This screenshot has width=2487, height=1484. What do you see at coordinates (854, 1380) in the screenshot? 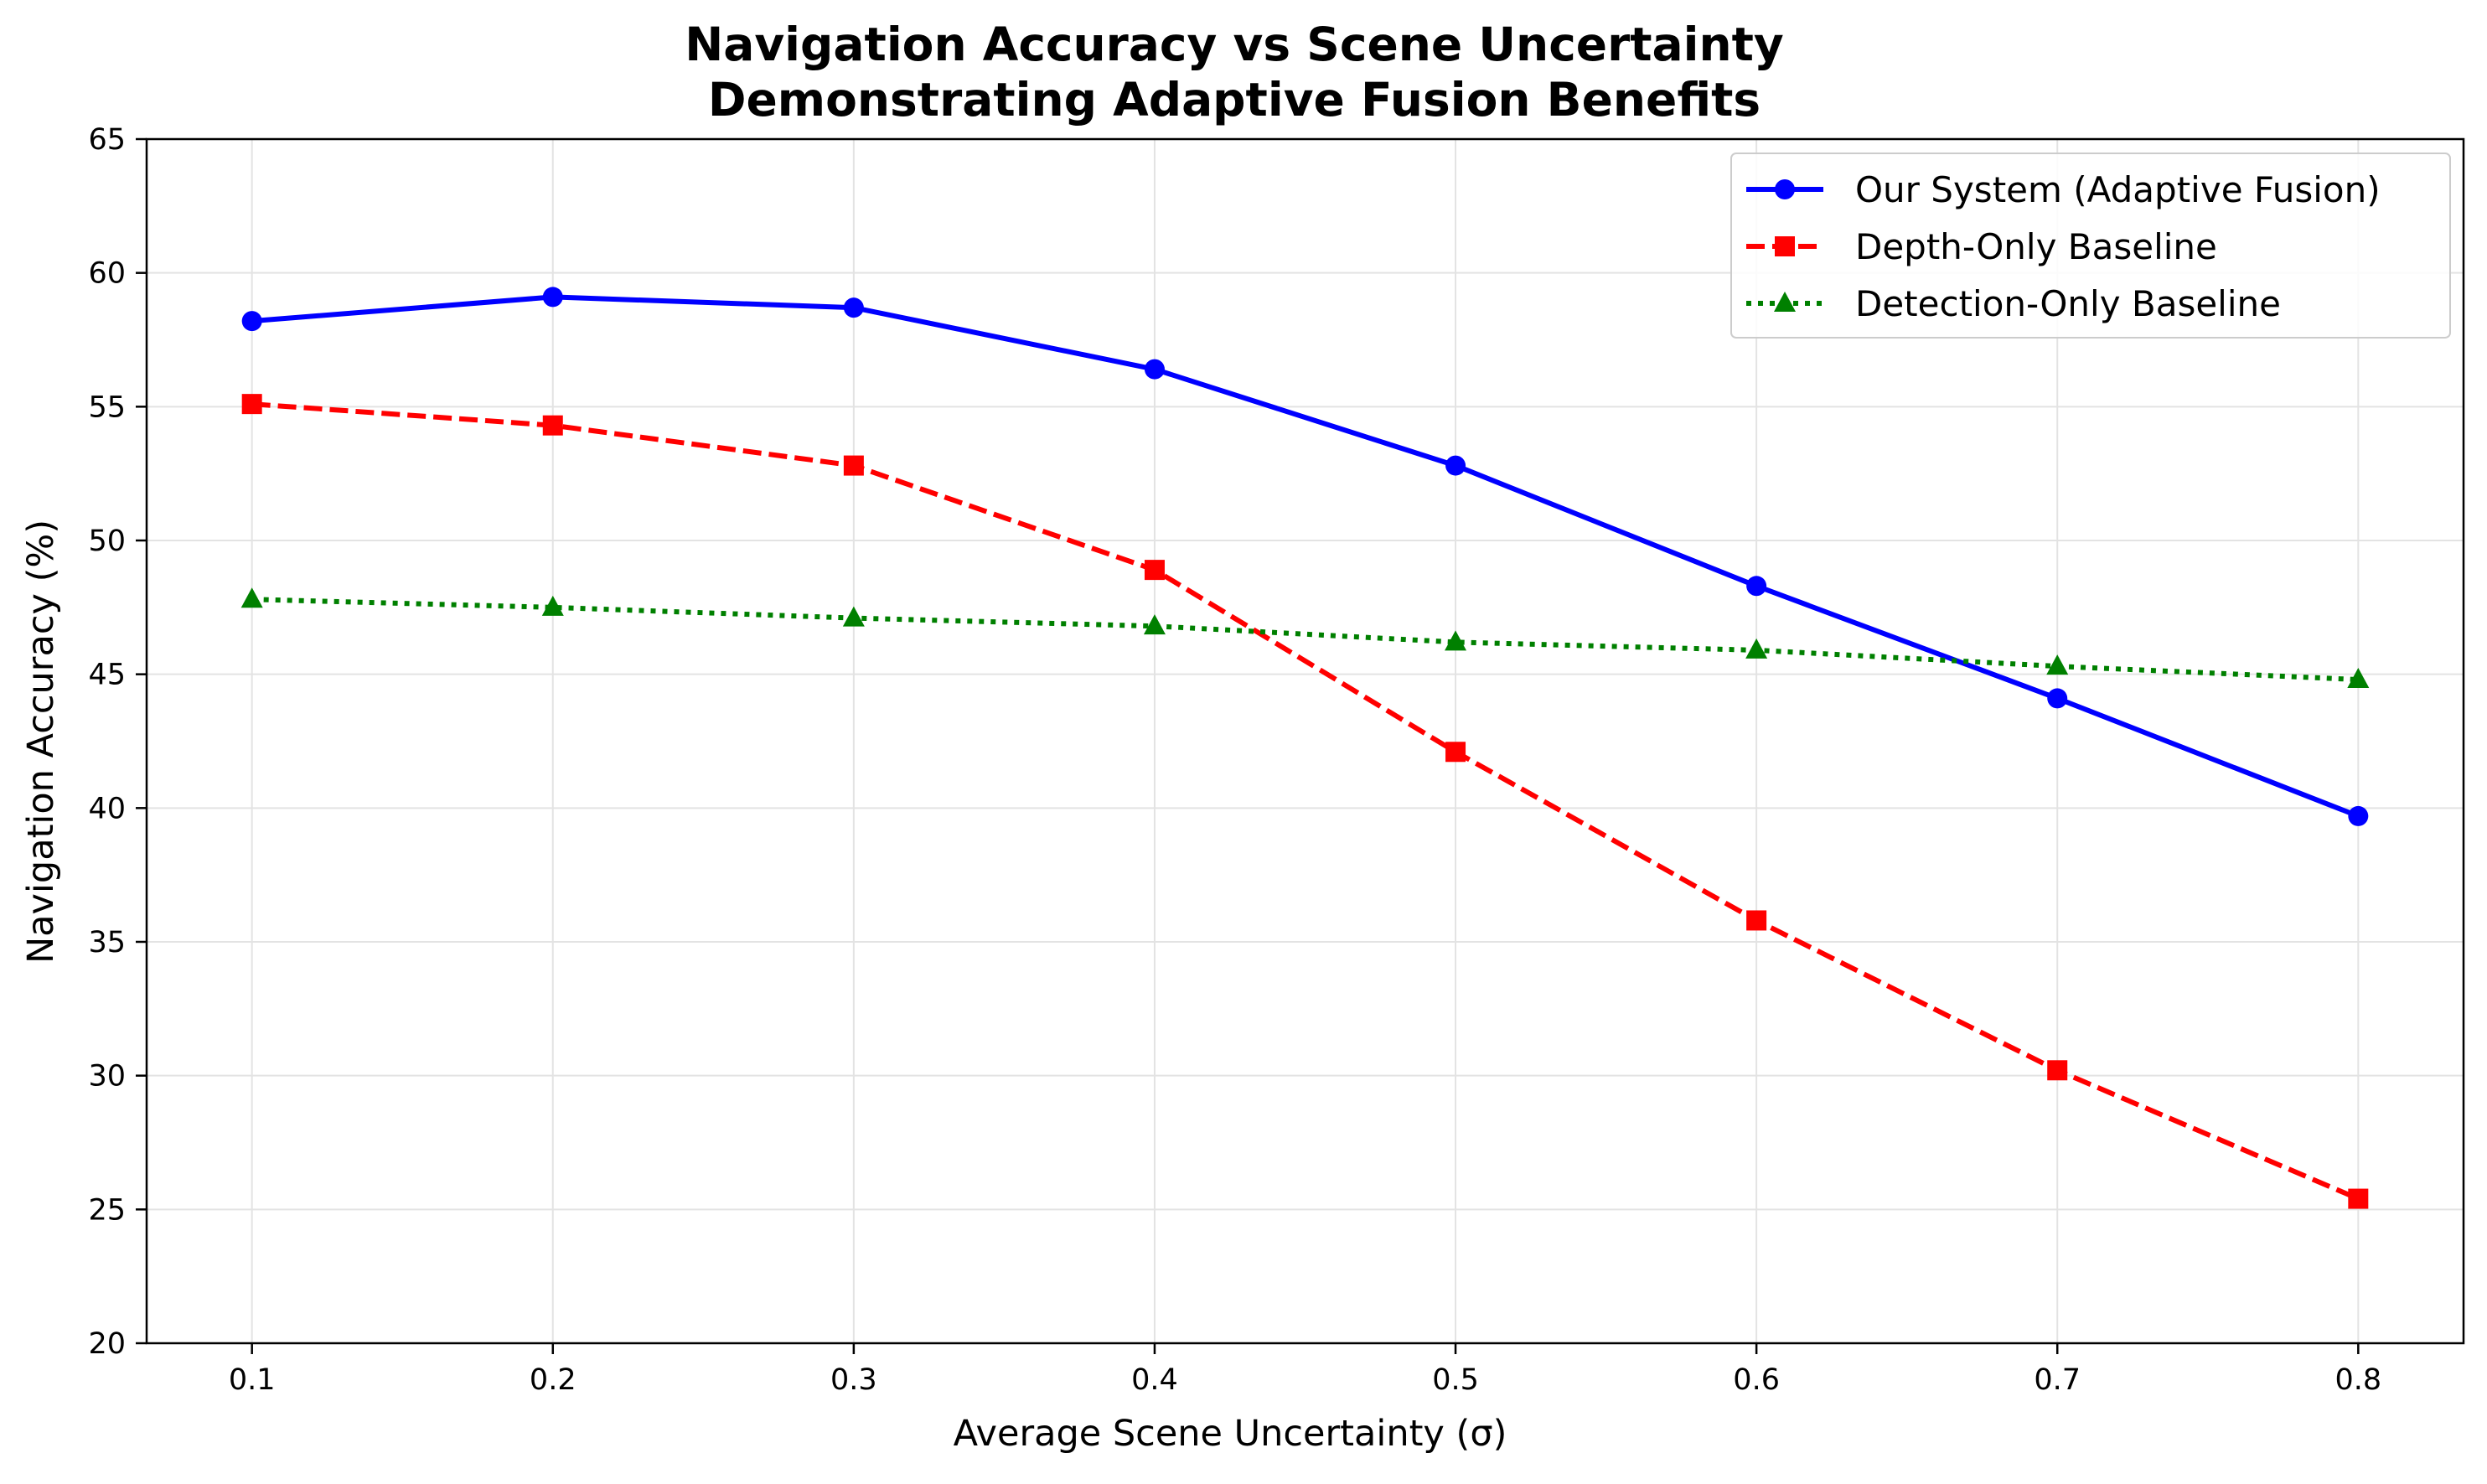
I see `x-tick-label: 0.3` at bounding box center [854, 1380].